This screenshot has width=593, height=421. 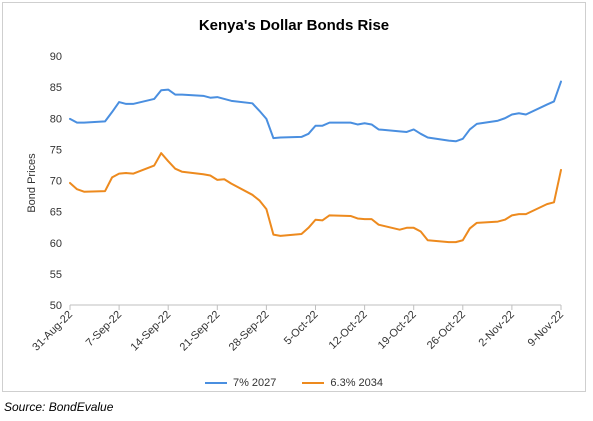 What do you see at coordinates (56, 244) in the screenshot?
I see `y-tick-label: 60` at bounding box center [56, 244].